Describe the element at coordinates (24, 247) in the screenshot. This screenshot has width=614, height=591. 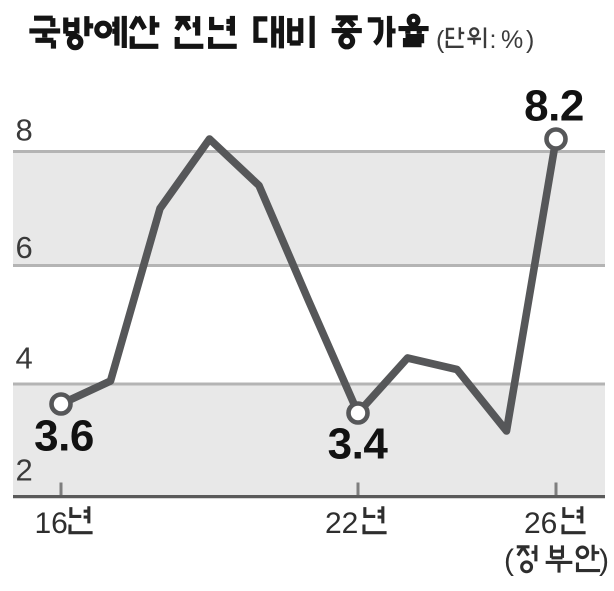
I see `svg-text: 6` at that location.